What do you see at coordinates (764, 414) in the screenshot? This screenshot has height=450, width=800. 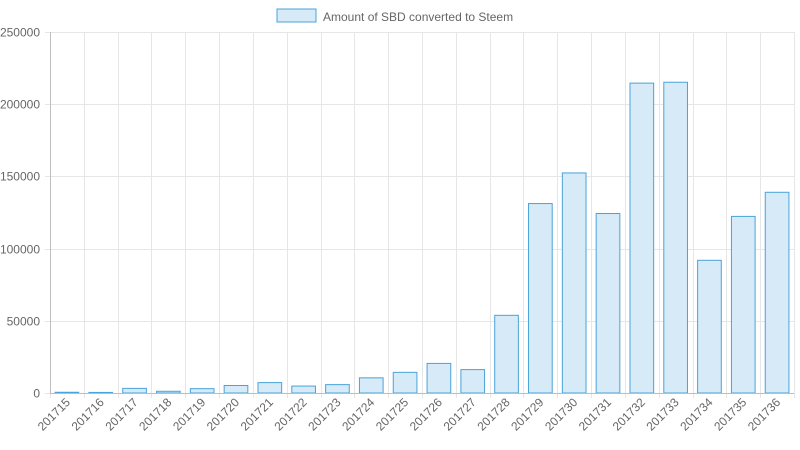 I see `x-tick-label: 201736` at bounding box center [764, 414].